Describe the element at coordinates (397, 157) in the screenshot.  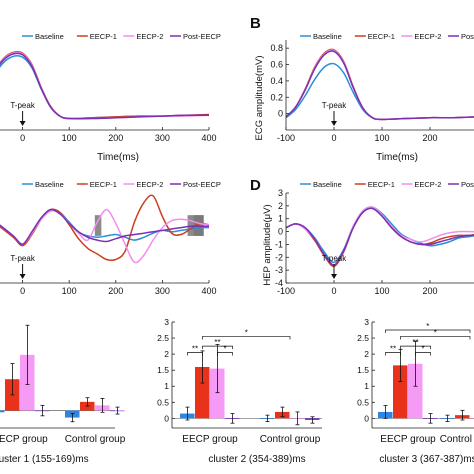
I see `panel-b-xlabel: Time(ms)` at that location.